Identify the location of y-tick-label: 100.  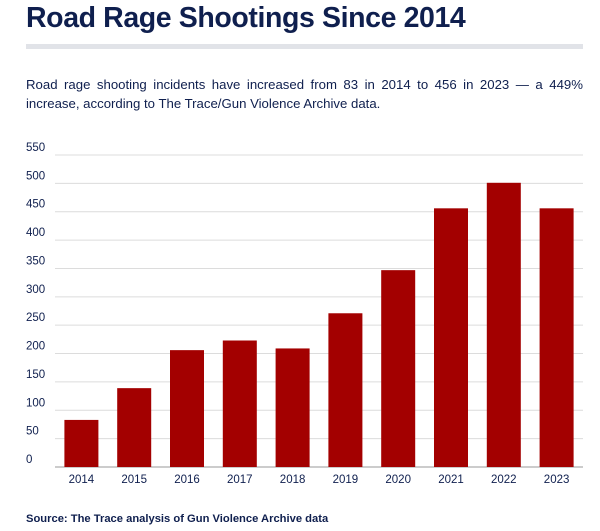
(35, 403).